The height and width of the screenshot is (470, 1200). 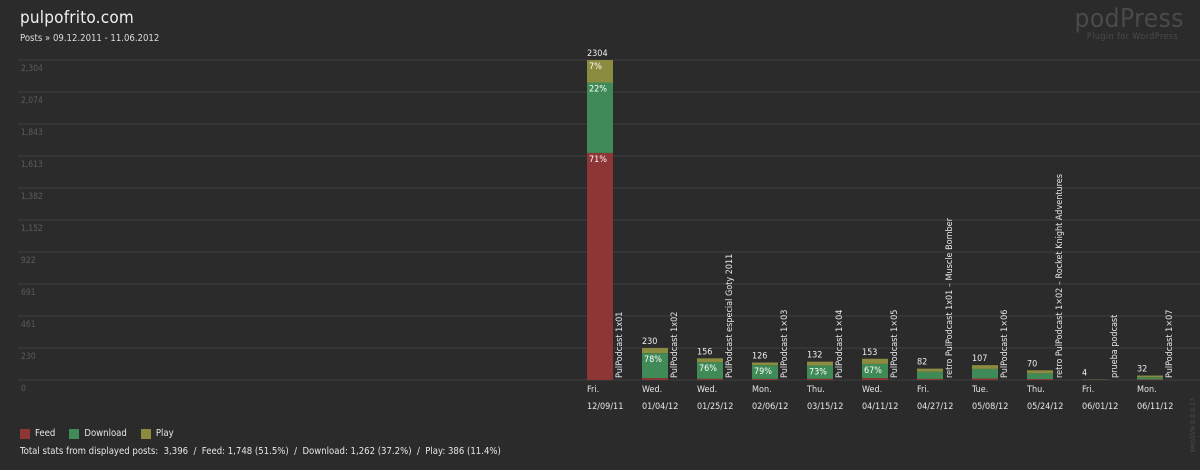 What do you see at coordinates (32, 69) in the screenshot?
I see `y-tick-label: 2,304` at bounding box center [32, 69].